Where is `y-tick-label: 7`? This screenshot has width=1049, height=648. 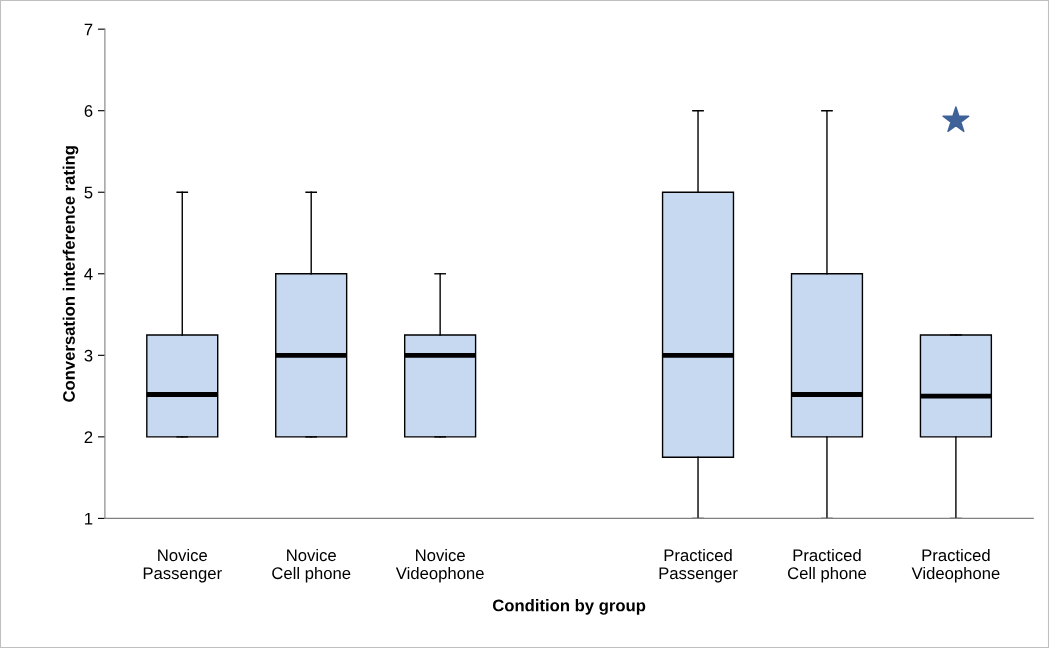 y-tick-label: 7 is located at coordinates (88, 29).